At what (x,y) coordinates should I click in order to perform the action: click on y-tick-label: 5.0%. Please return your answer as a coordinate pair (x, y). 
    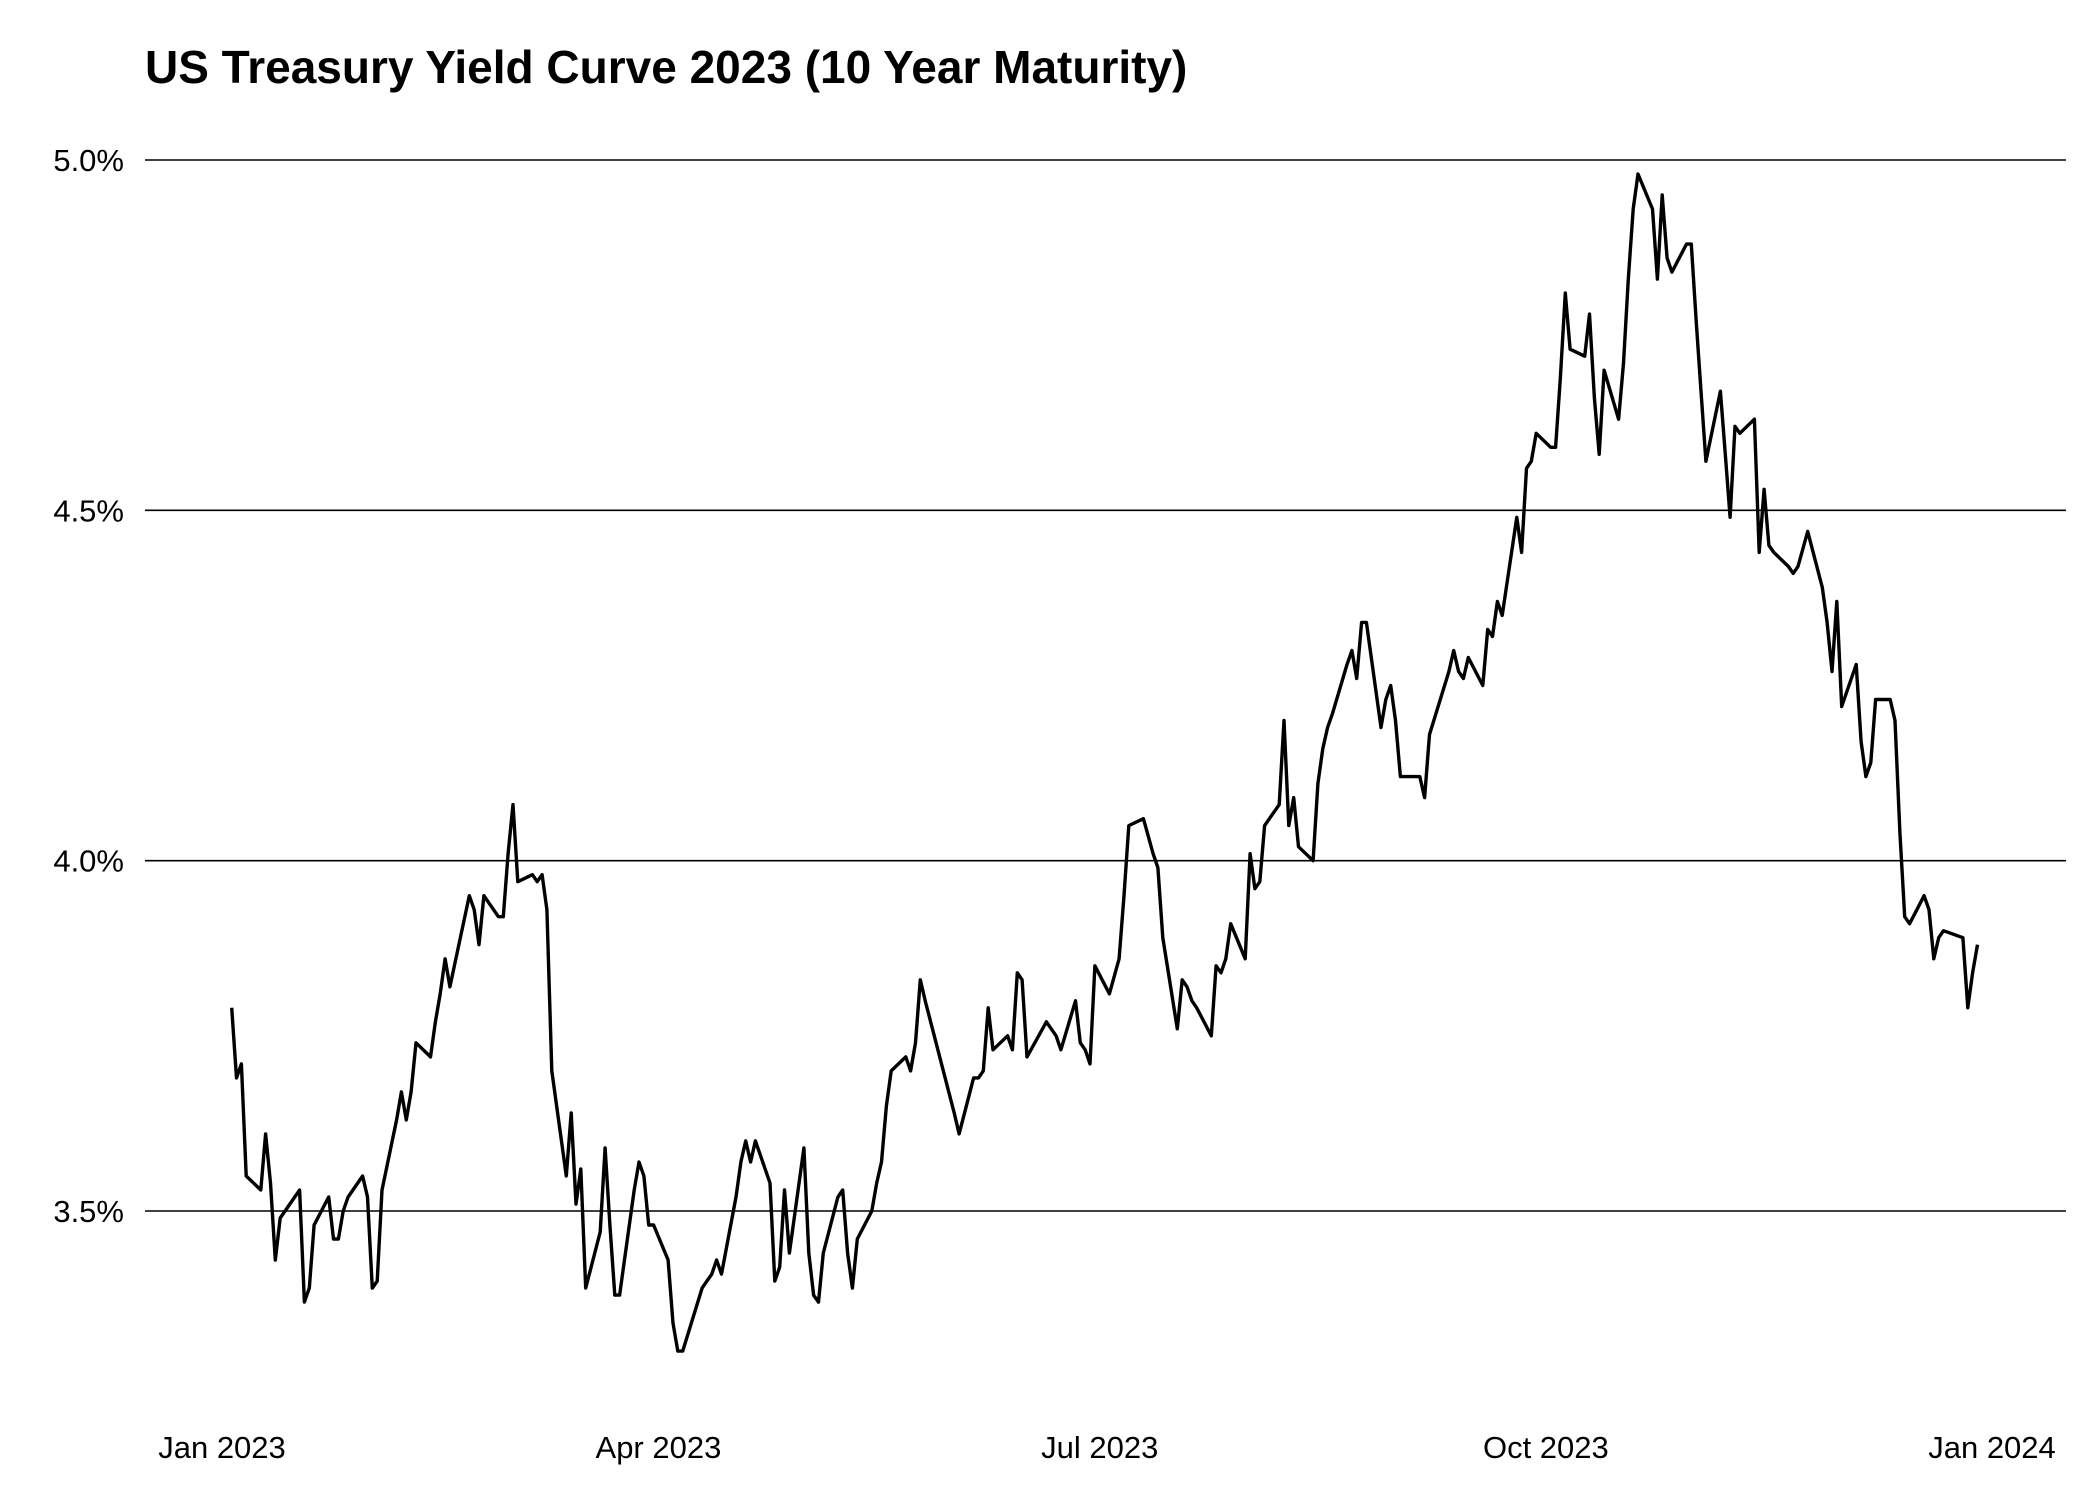
    Looking at the image, I should click on (88, 160).